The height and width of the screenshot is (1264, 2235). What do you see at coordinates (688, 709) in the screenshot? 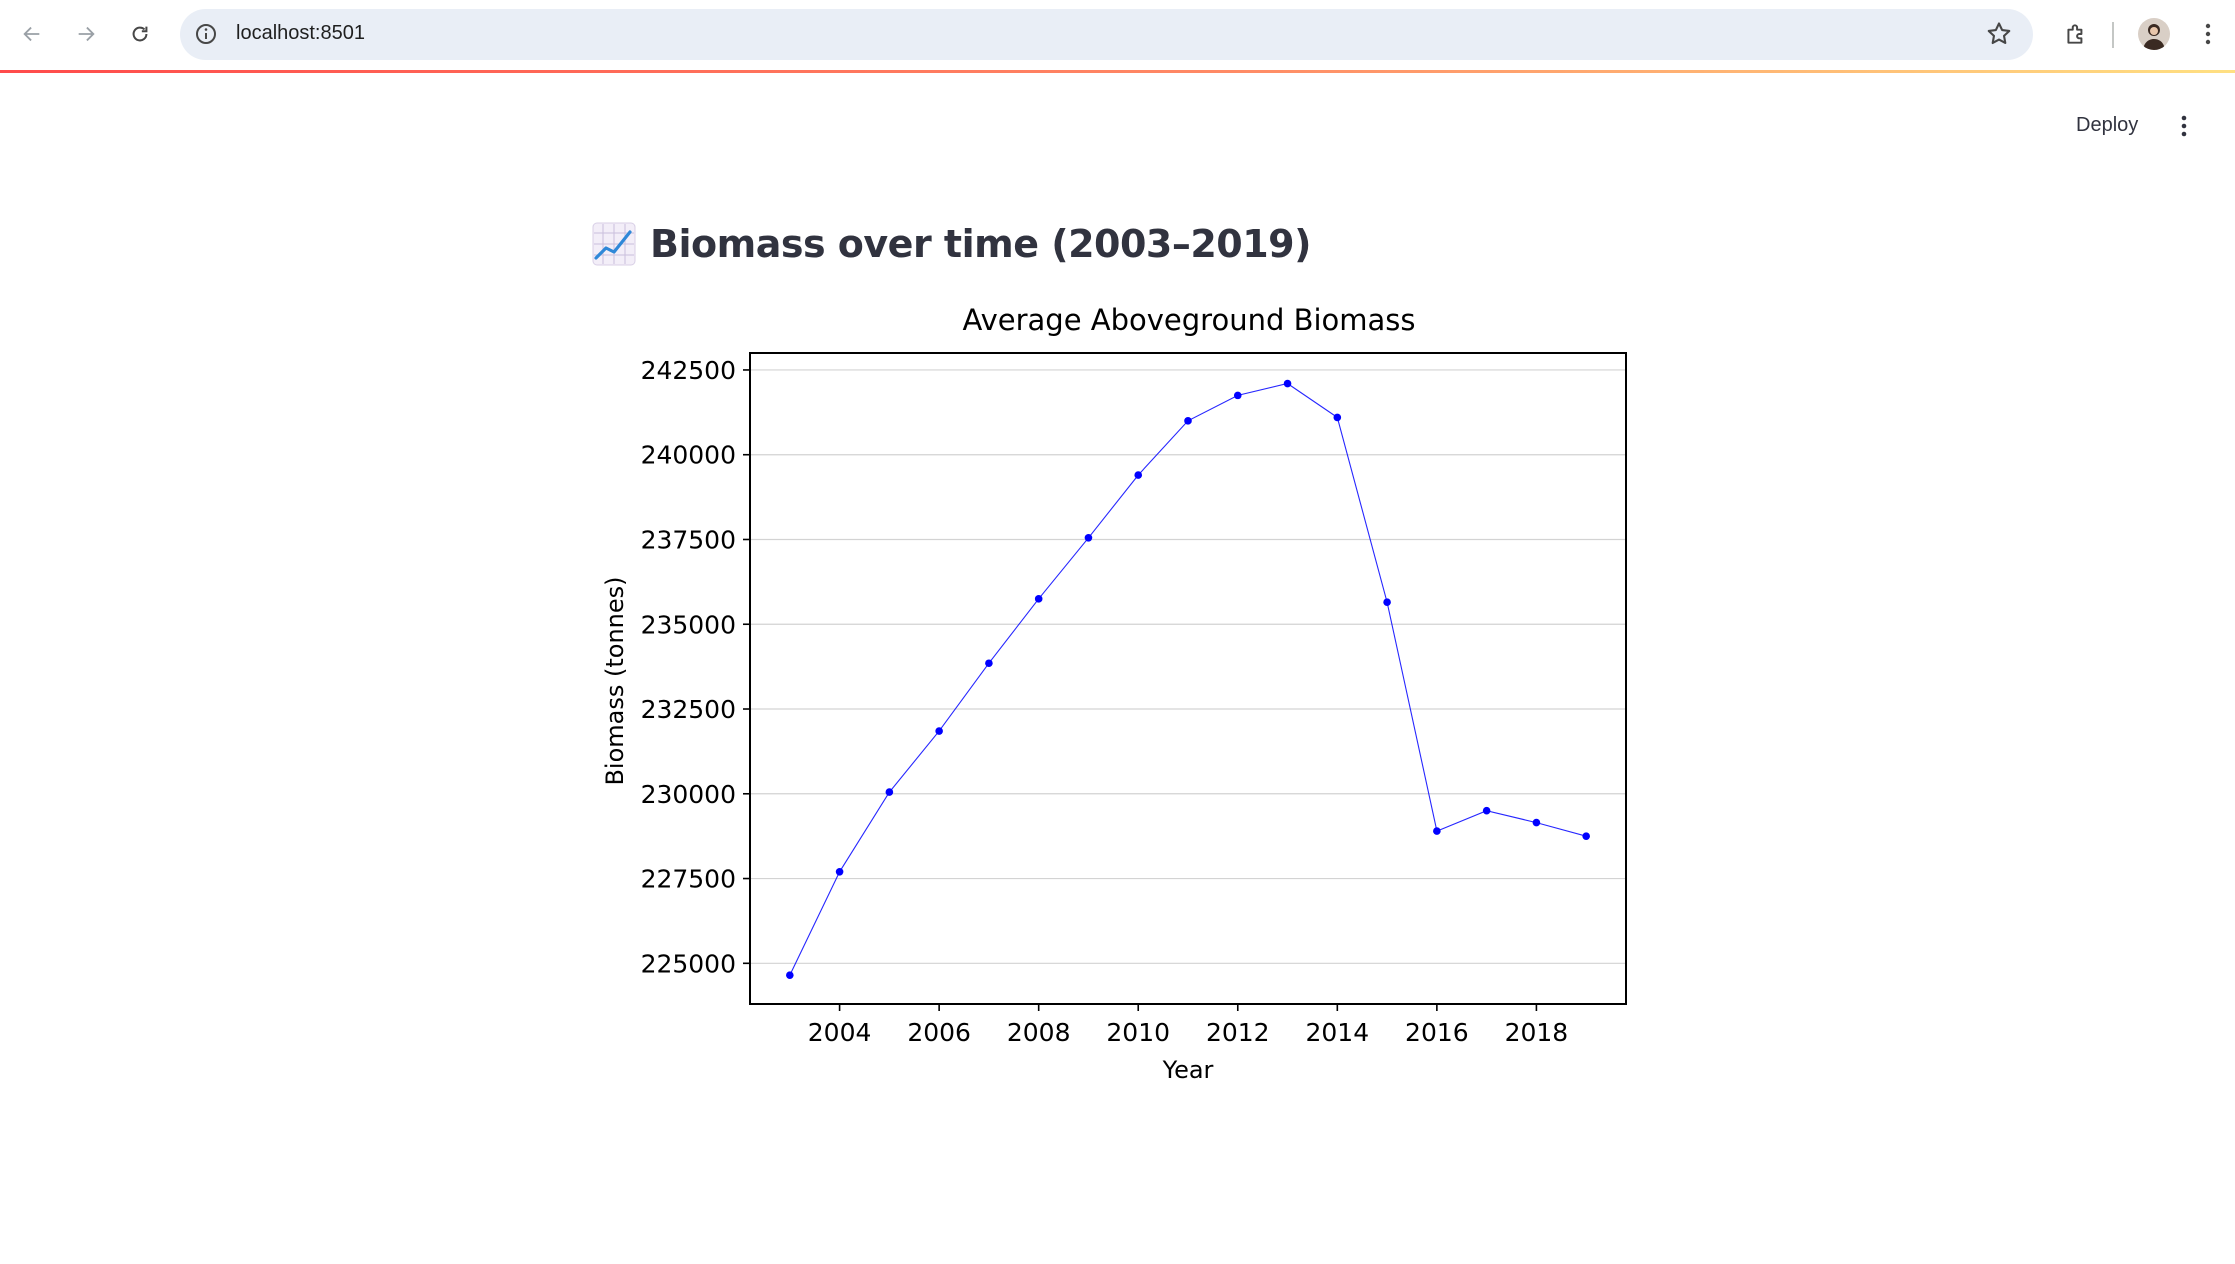
I see `y-tick-label: 232500` at bounding box center [688, 709].